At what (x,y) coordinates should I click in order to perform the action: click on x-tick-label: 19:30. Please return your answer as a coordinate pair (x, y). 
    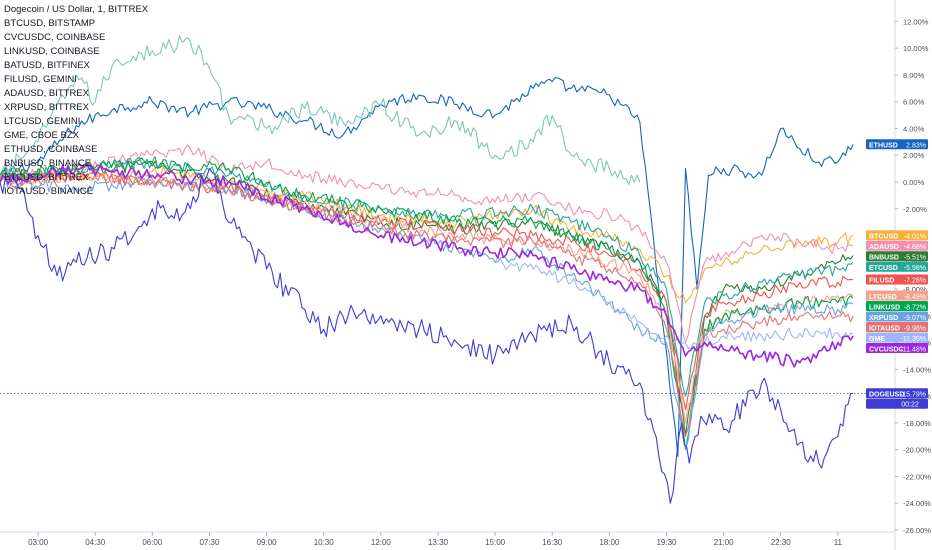
    Looking at the image, I should click on (666, 542).